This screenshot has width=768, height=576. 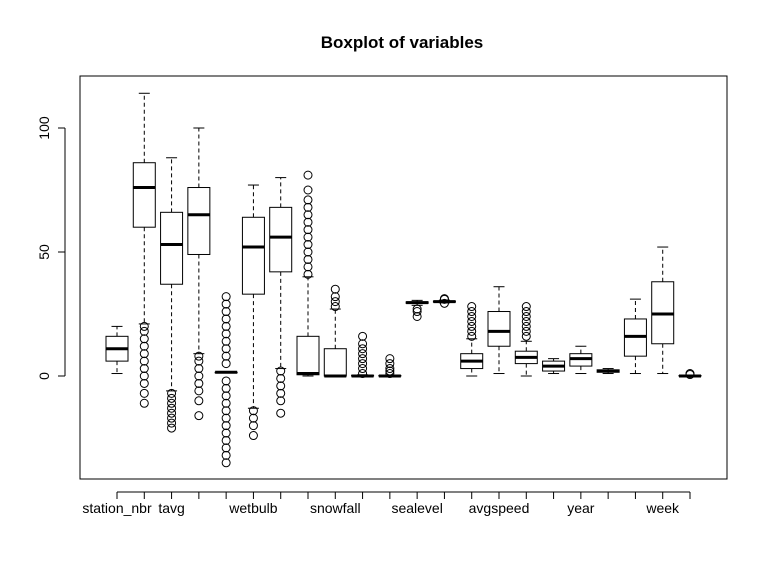 What do you see at coordinates (281, 297) in the screenshot?
I see `box-b7` at bounding box center [281, 297].